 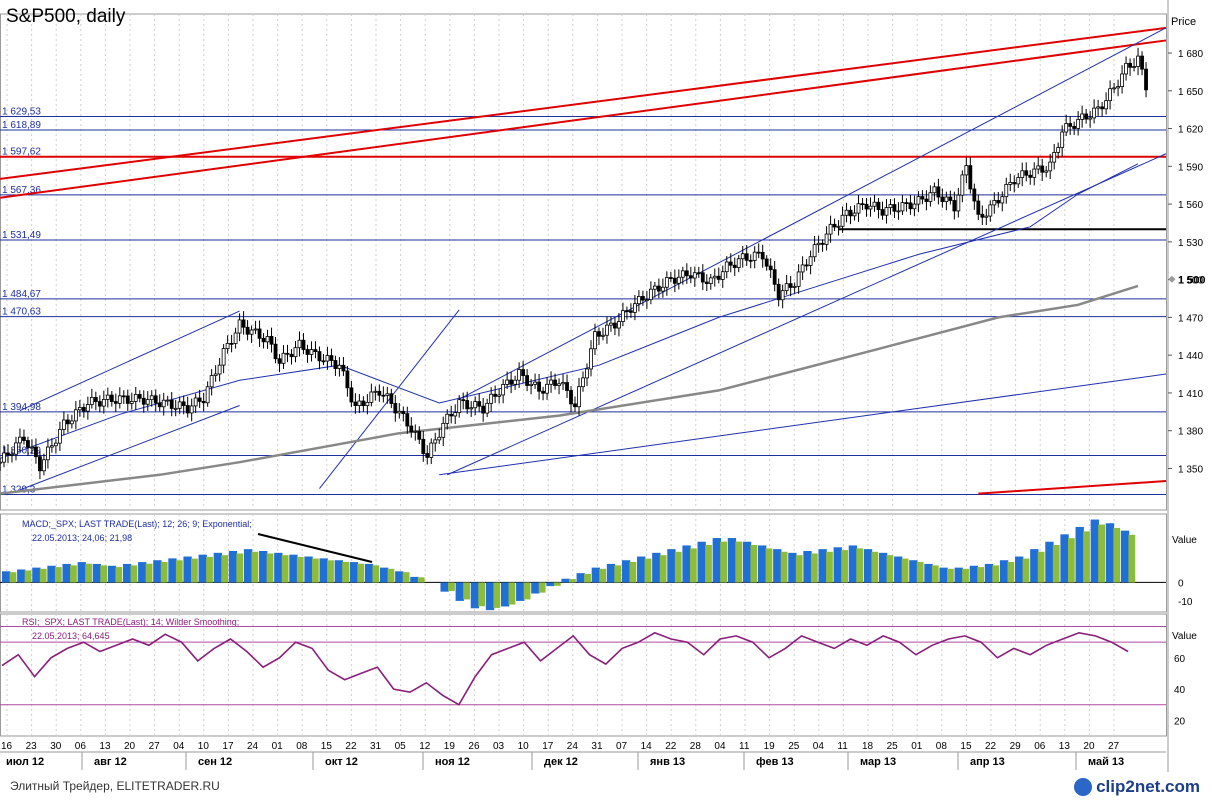 What do you see at coordinates (21, 125) in the screenshot?
I see `level-value-label: 1 618,89` at bounding box center [21, 125].